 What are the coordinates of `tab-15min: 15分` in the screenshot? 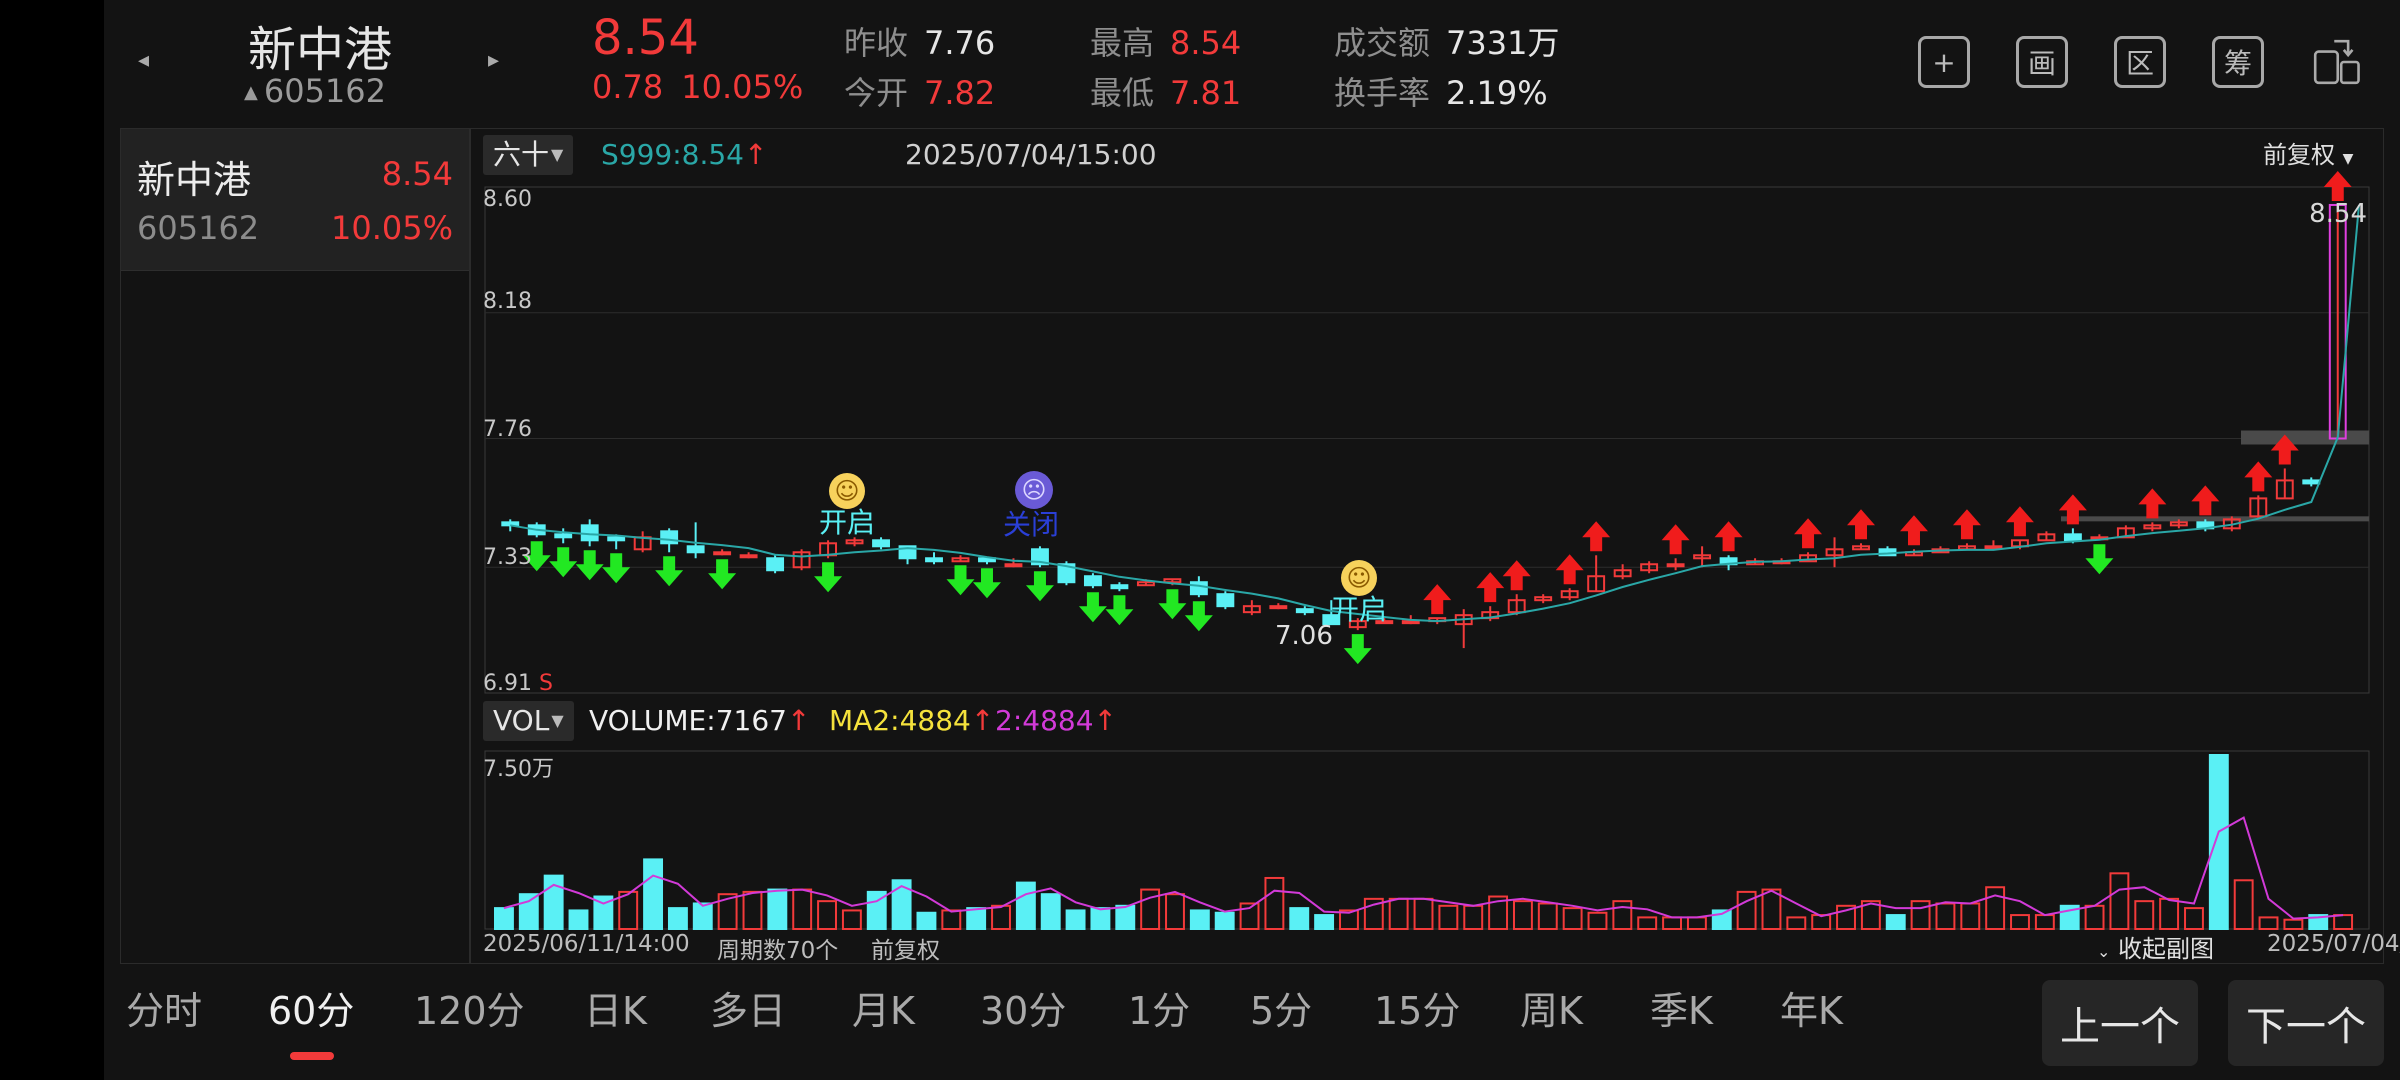 It's located at (1417, 1011).